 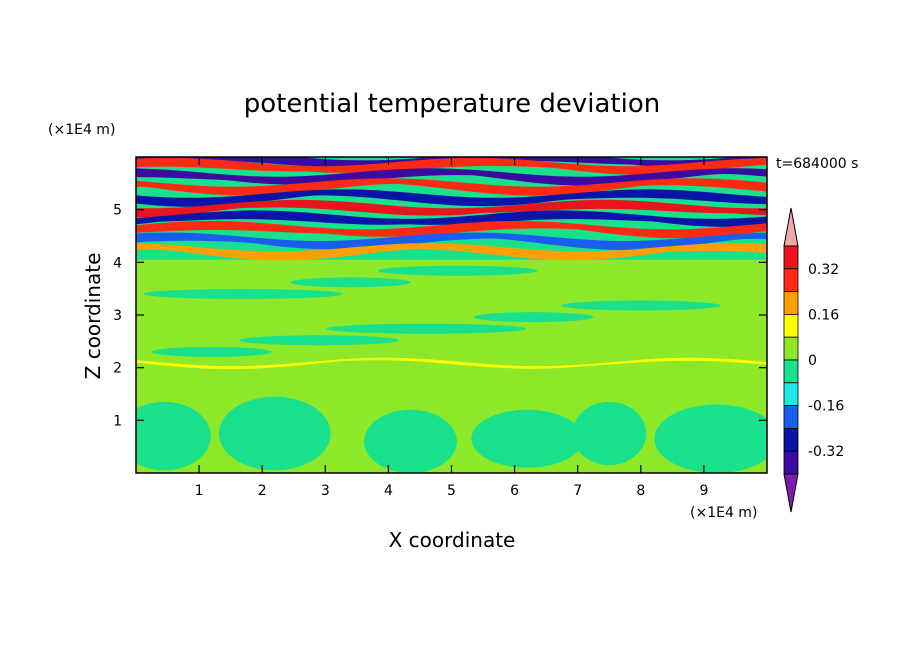 What do you see at coordinates (325, 491) in the screenshot?
I see `x-tick-label: 3` at bounding box center [325, 491].